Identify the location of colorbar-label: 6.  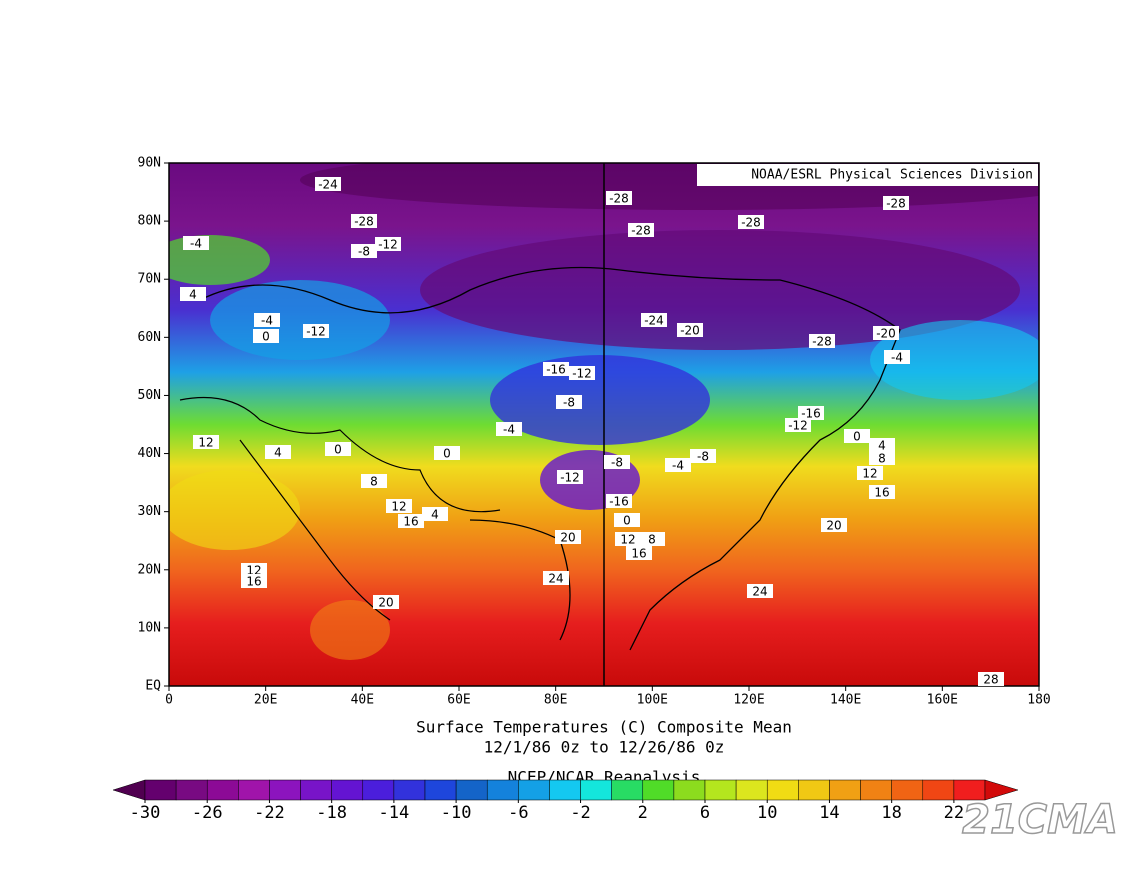
(705, 813).